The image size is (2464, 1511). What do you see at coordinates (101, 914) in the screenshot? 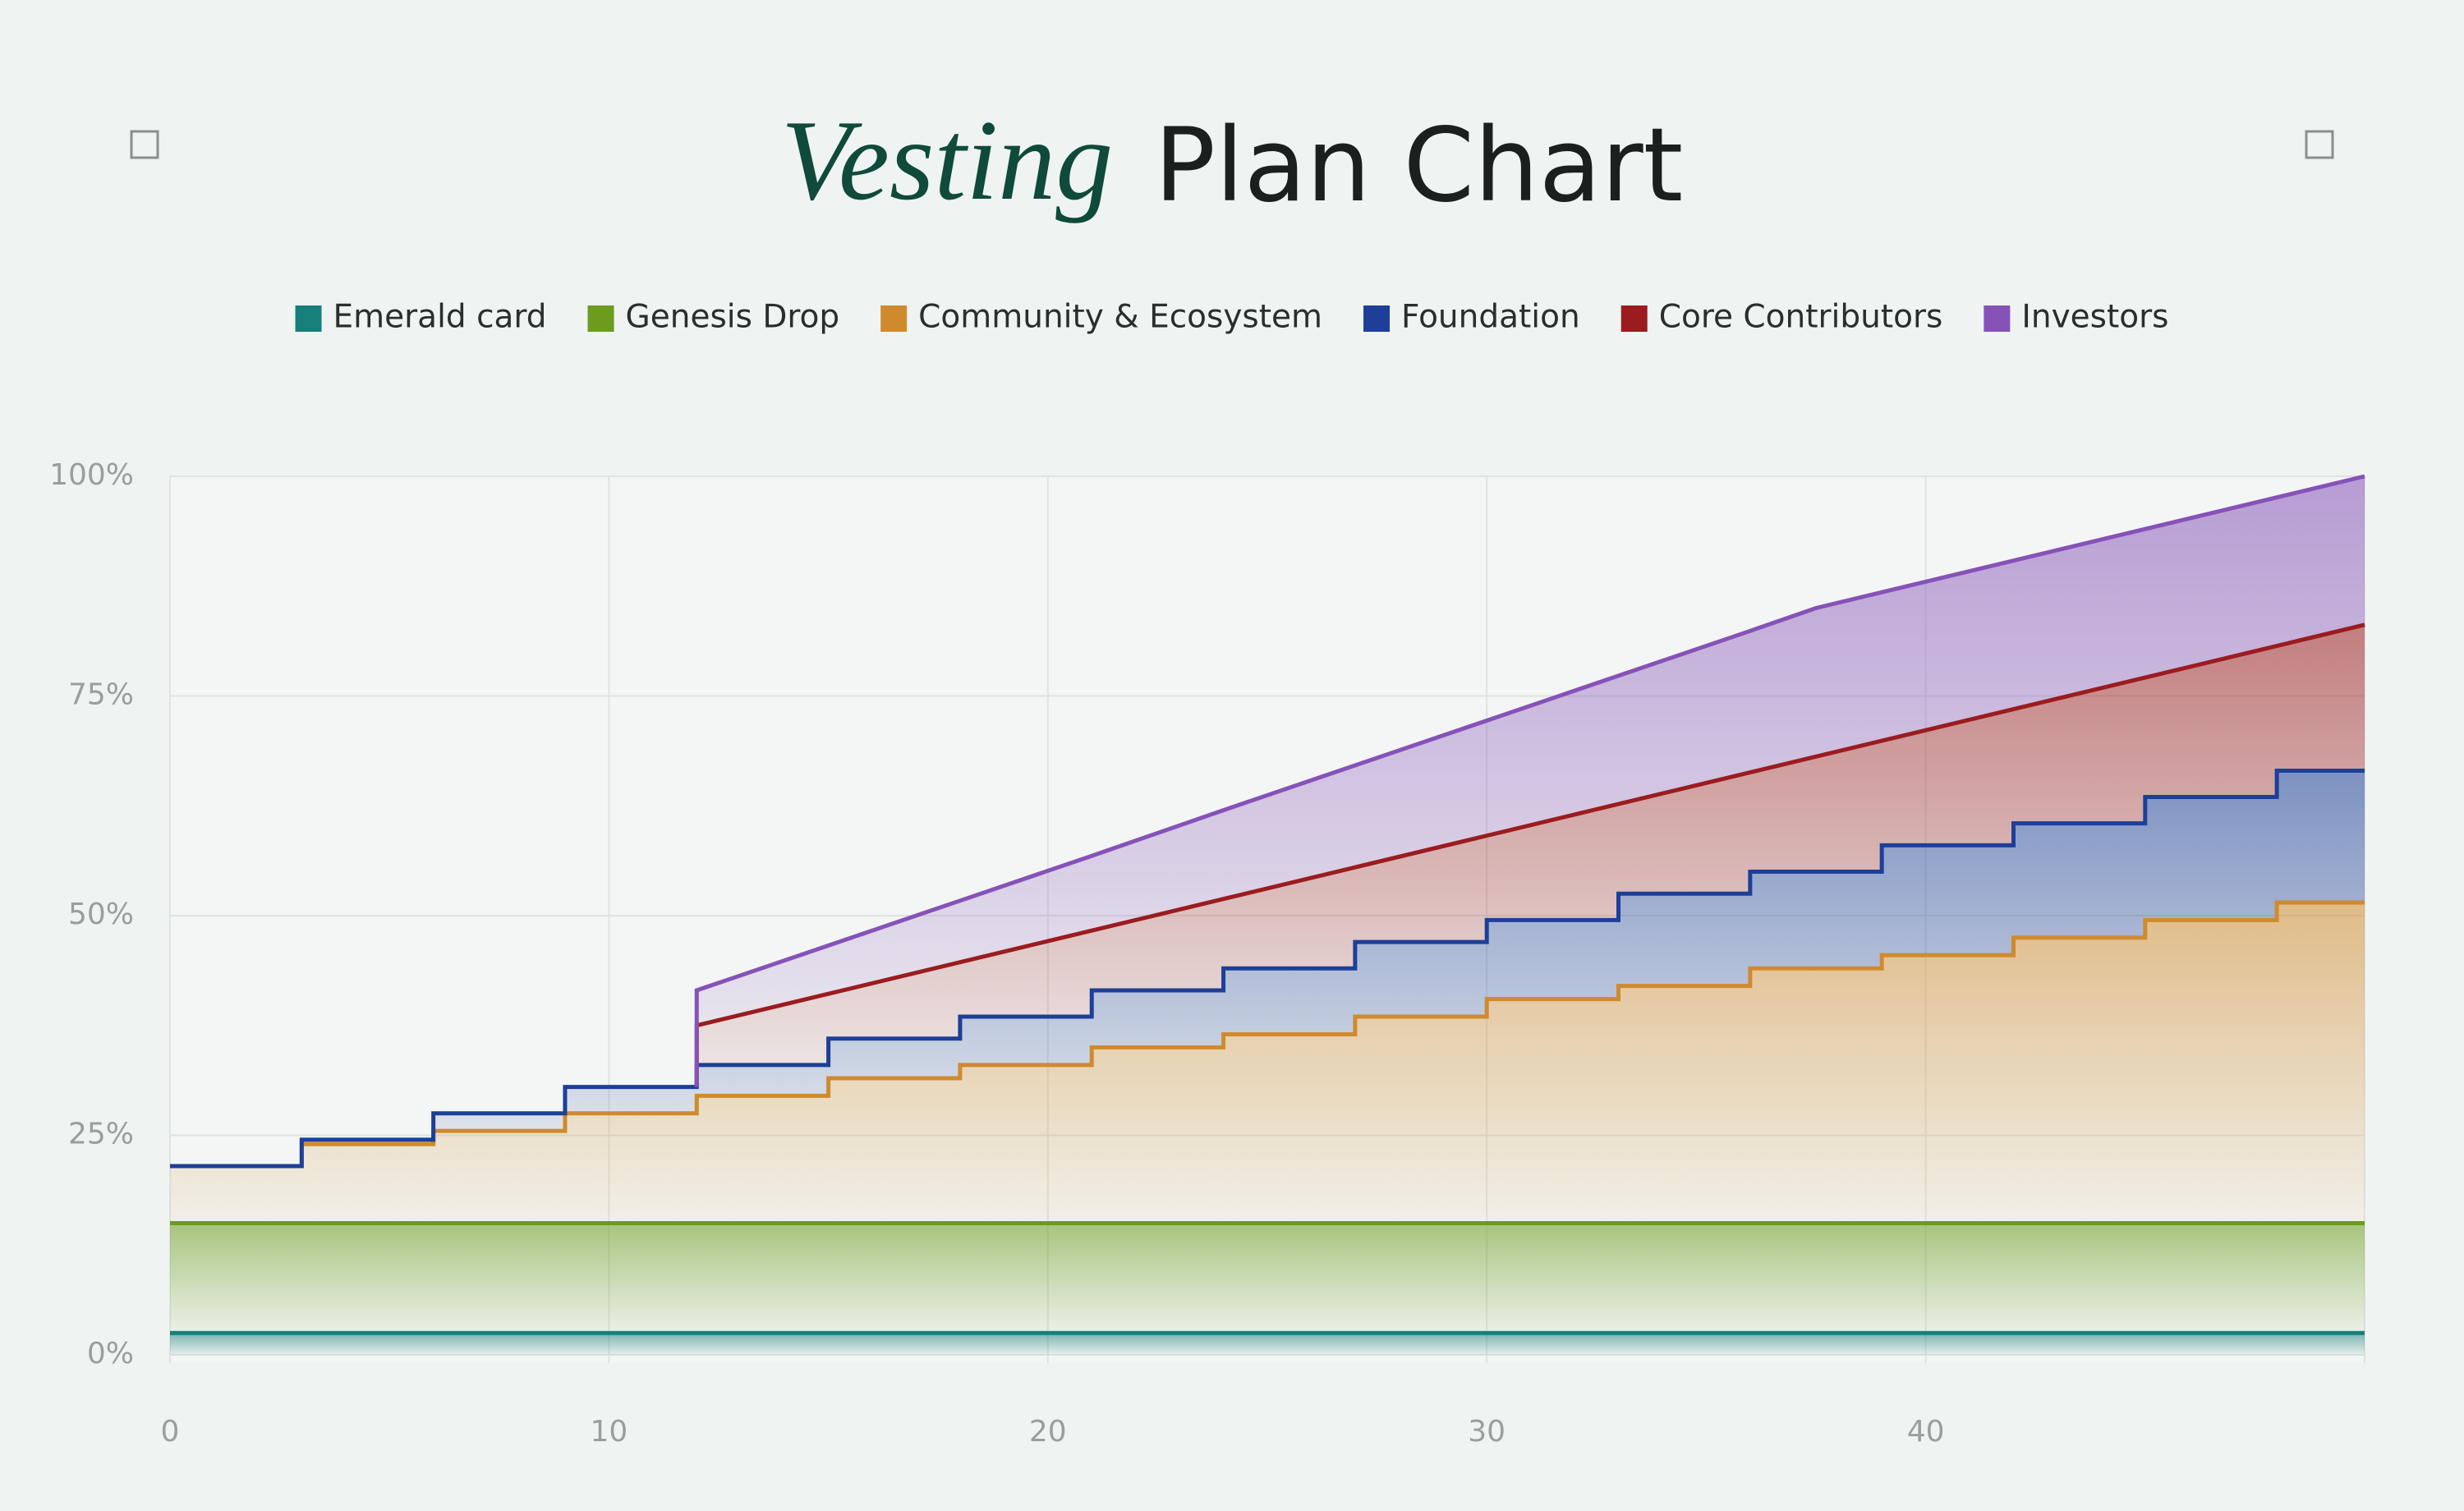
I see `y-tick-label: 50%` at bounding box center [101, 914].